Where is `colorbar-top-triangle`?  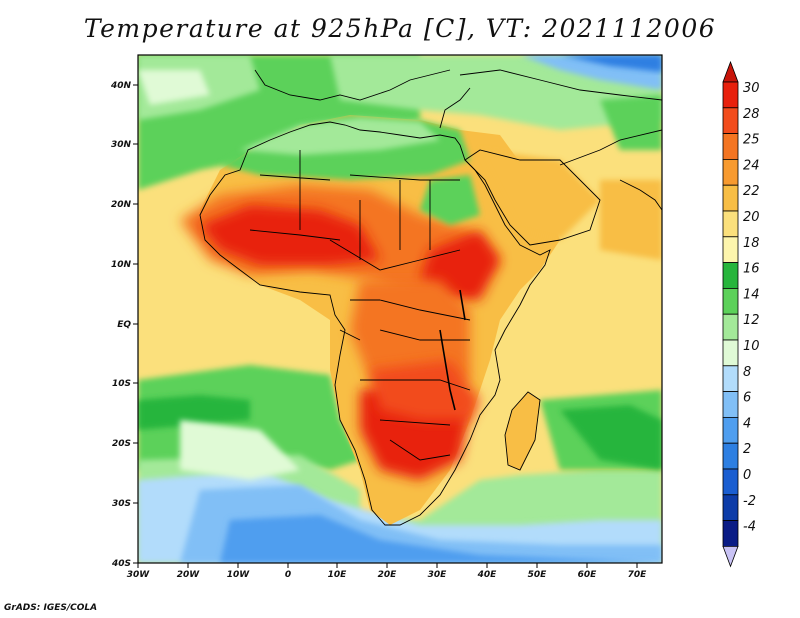
colorbar-top-triangle is located at coordinates (730, 71).